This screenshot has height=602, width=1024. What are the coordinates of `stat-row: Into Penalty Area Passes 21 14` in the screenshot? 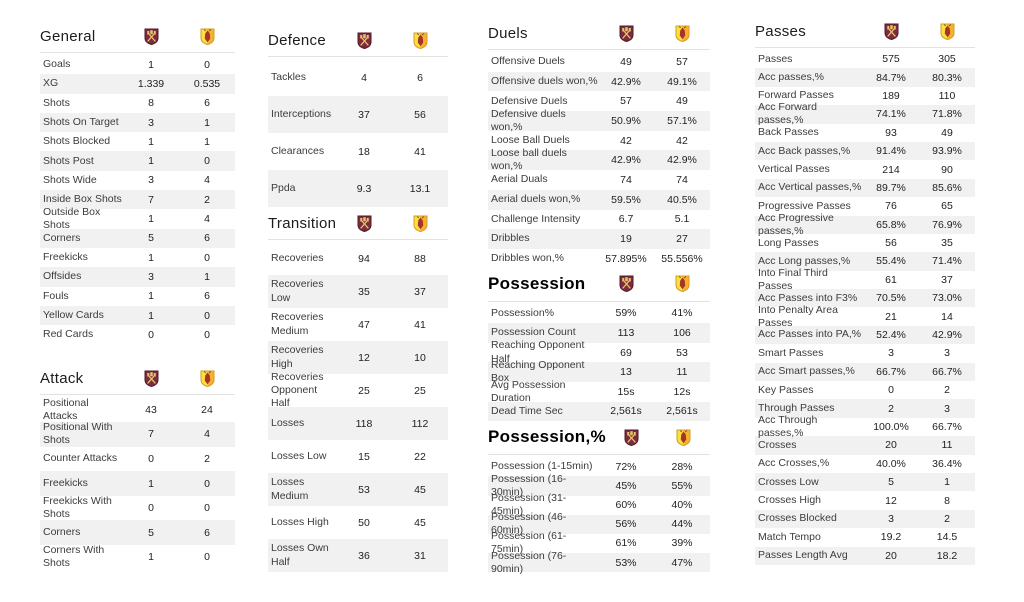 It's located at (865, 316).